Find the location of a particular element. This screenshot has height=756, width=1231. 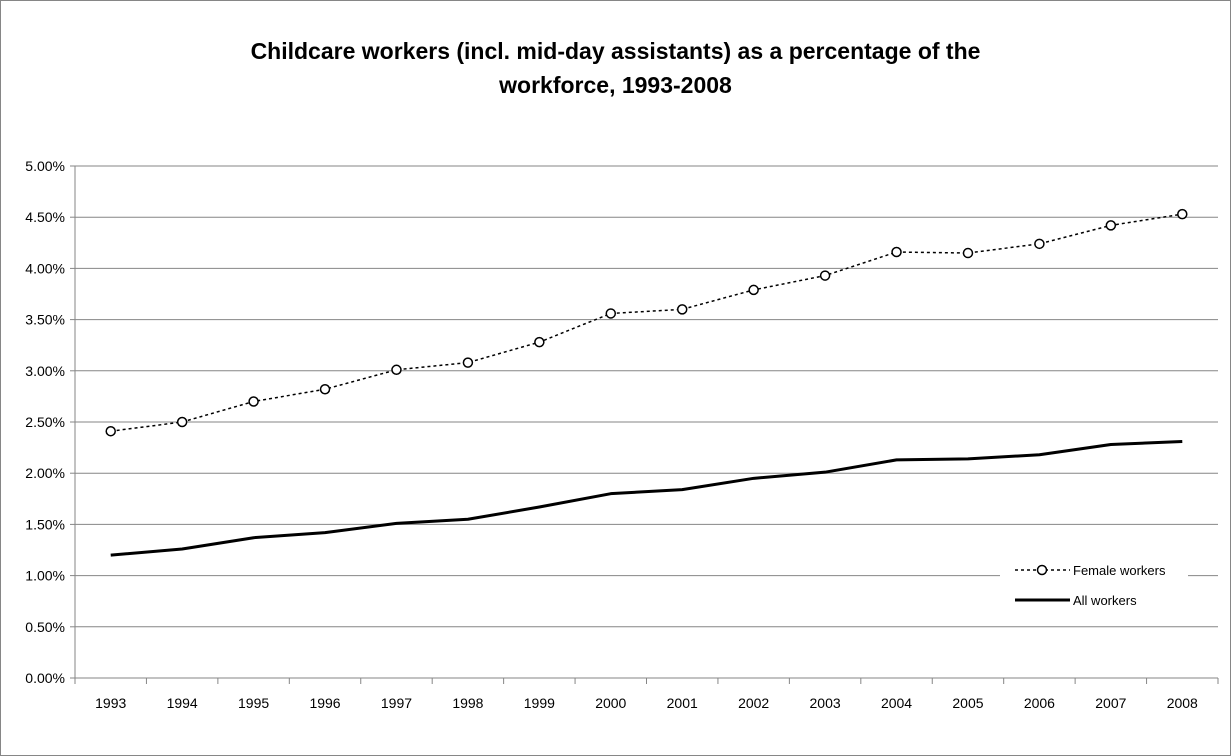

x-tick-label: 1998 is located at coordinates (467, 703).